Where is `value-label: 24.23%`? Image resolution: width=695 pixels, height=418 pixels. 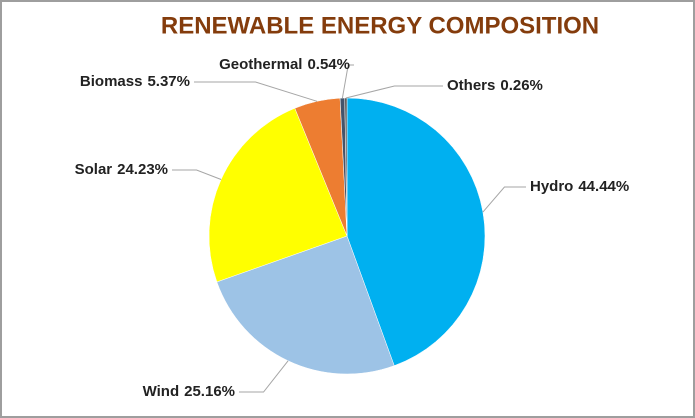
value-label: 24.23% is located at coordinates (142, 169).